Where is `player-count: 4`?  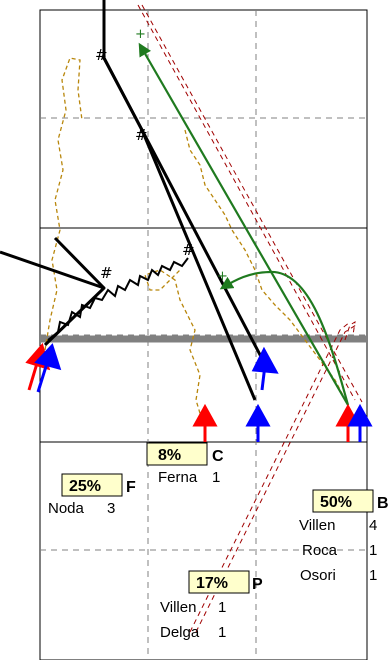 player-count: 4 is located at coordinates (373, 525).